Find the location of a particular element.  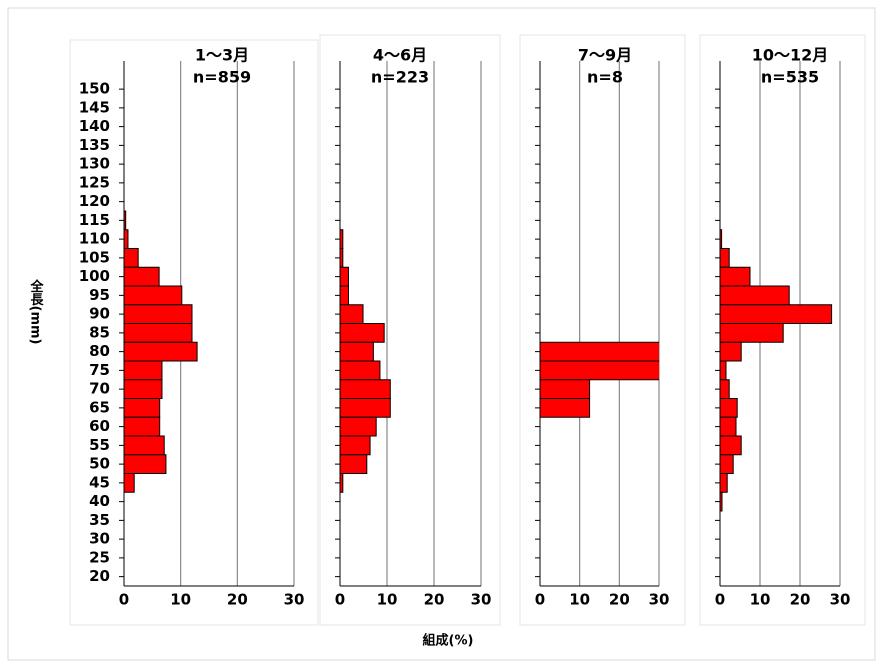

y-tick-label: 100 is located at coordinates (94, 276).